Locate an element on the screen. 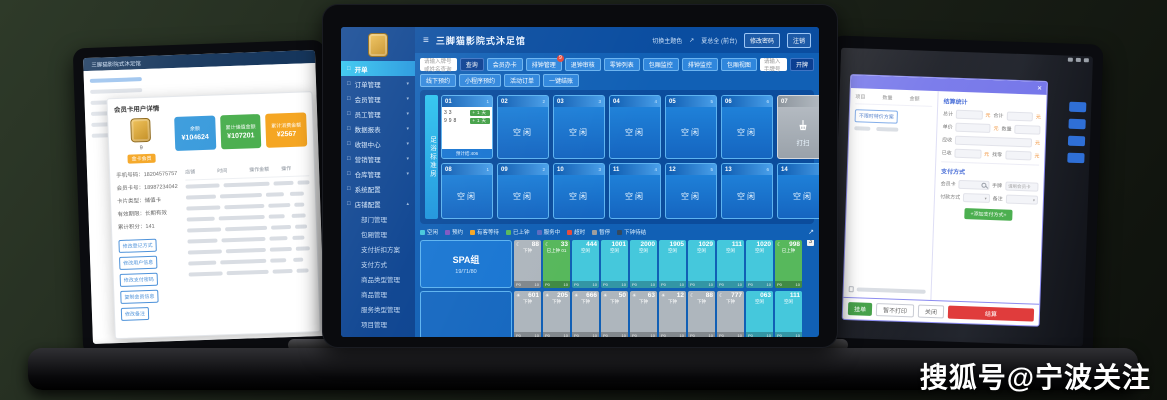 The width and height of the screenshot is (1167, 400). close-window-icon is located at coordinates (1086, 60).